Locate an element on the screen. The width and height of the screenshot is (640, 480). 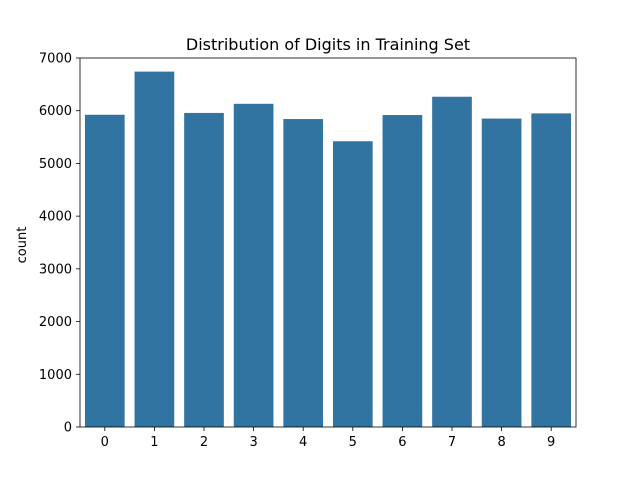
x-tick-label: 6 is located at coordinates (402, 442).